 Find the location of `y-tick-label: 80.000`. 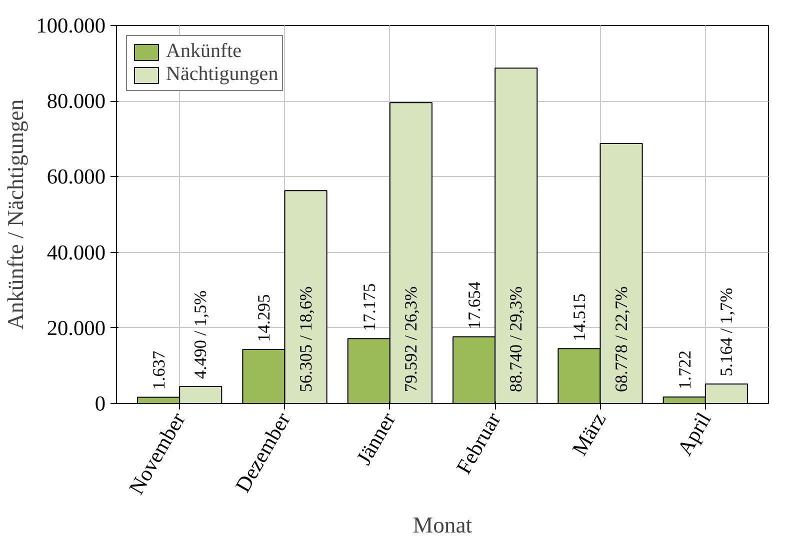

y-tick-label: 80.000 is located at coordinates (76, 101).